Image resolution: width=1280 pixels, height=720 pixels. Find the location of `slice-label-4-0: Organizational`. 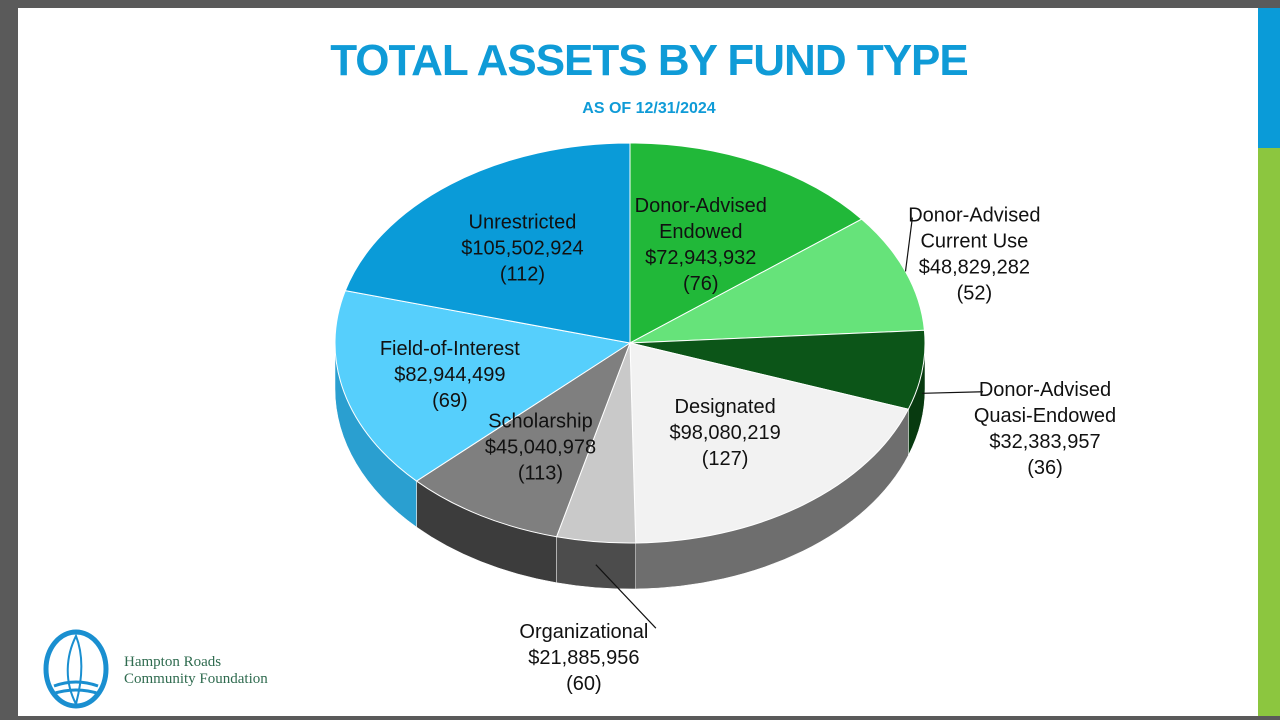

slice-label-4-0: Organizational is located at coordinates (583, 632).